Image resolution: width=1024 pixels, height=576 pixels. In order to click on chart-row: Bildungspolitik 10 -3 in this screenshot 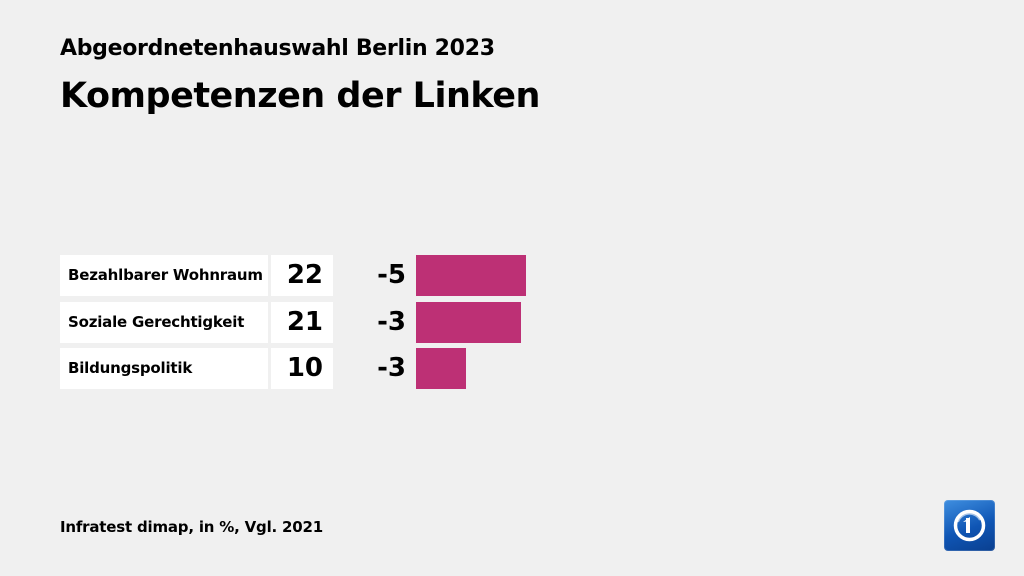, I will do `click(310, 368)`.